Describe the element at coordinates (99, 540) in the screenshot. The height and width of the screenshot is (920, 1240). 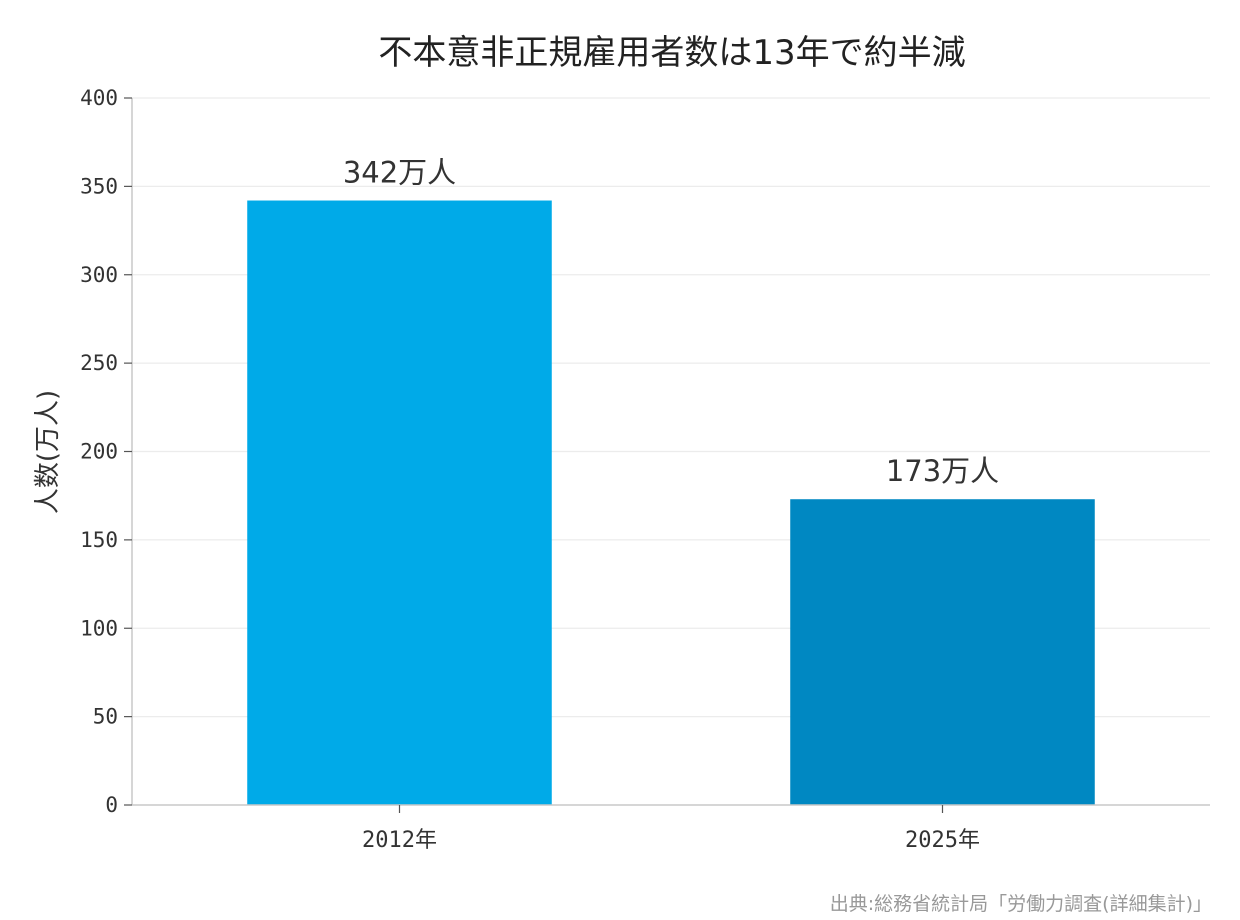
I see `y-tick-label: 150` at that location.